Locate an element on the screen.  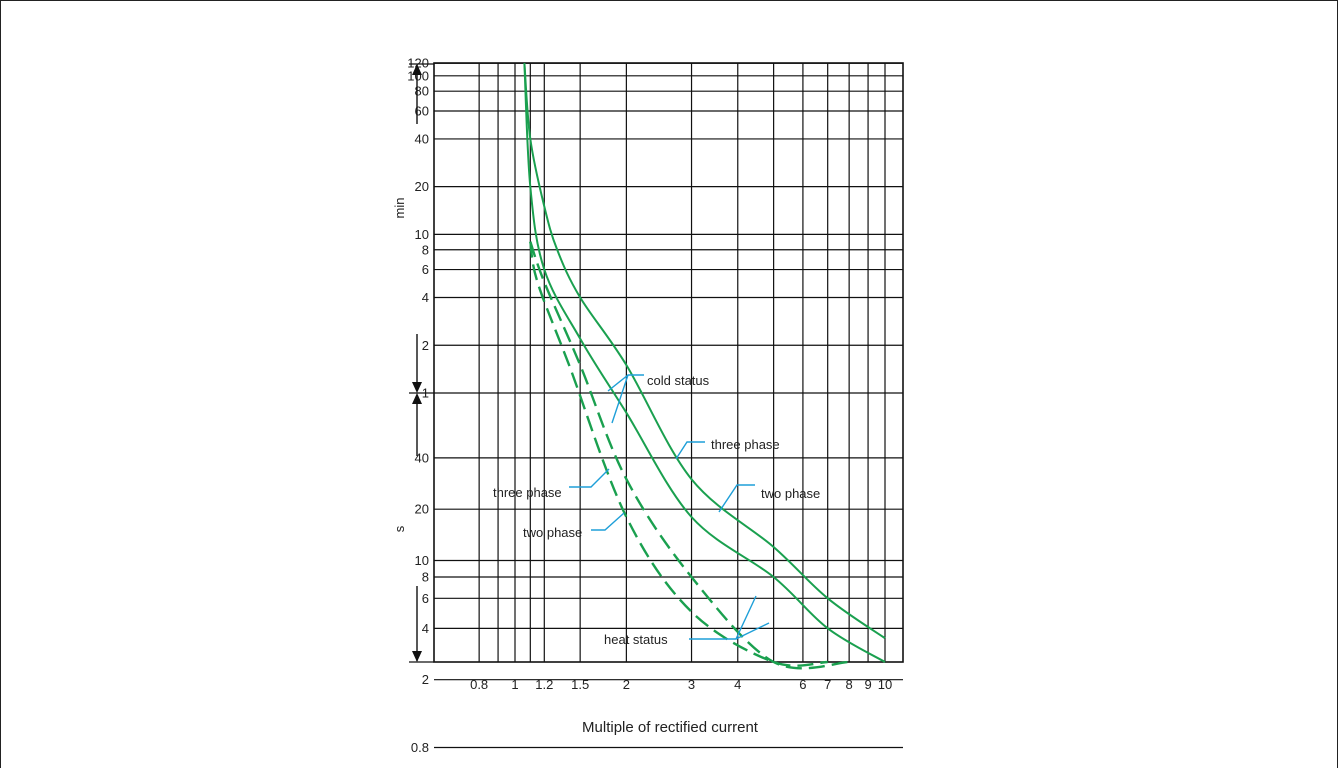
curve-heat-two-phase is located at coordinates (678, 454).